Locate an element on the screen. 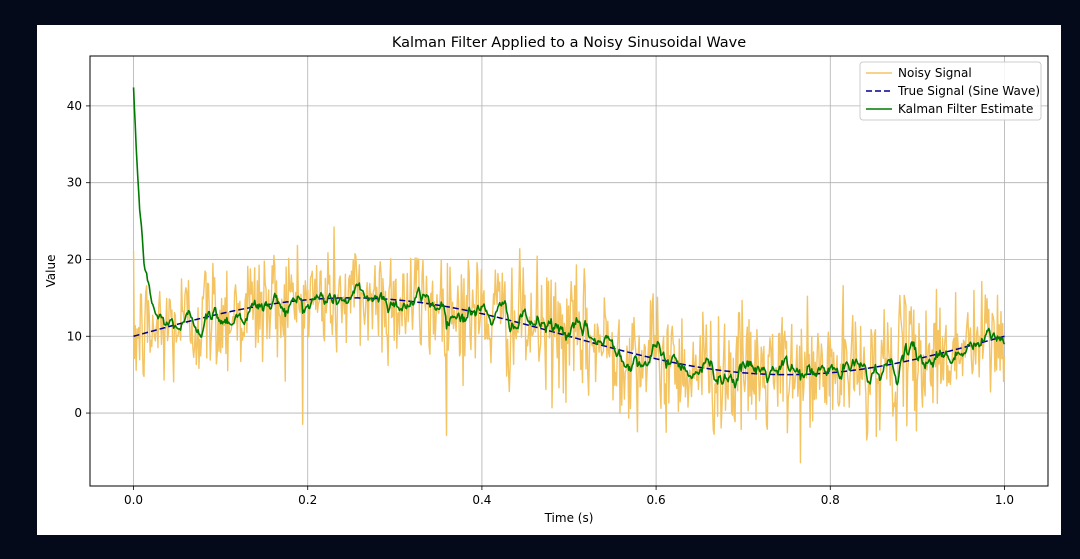 The width and height of the screenshot is (1080, 559). legend-label: True Signal (Sine Wave) is located at coordinates (968, 91).